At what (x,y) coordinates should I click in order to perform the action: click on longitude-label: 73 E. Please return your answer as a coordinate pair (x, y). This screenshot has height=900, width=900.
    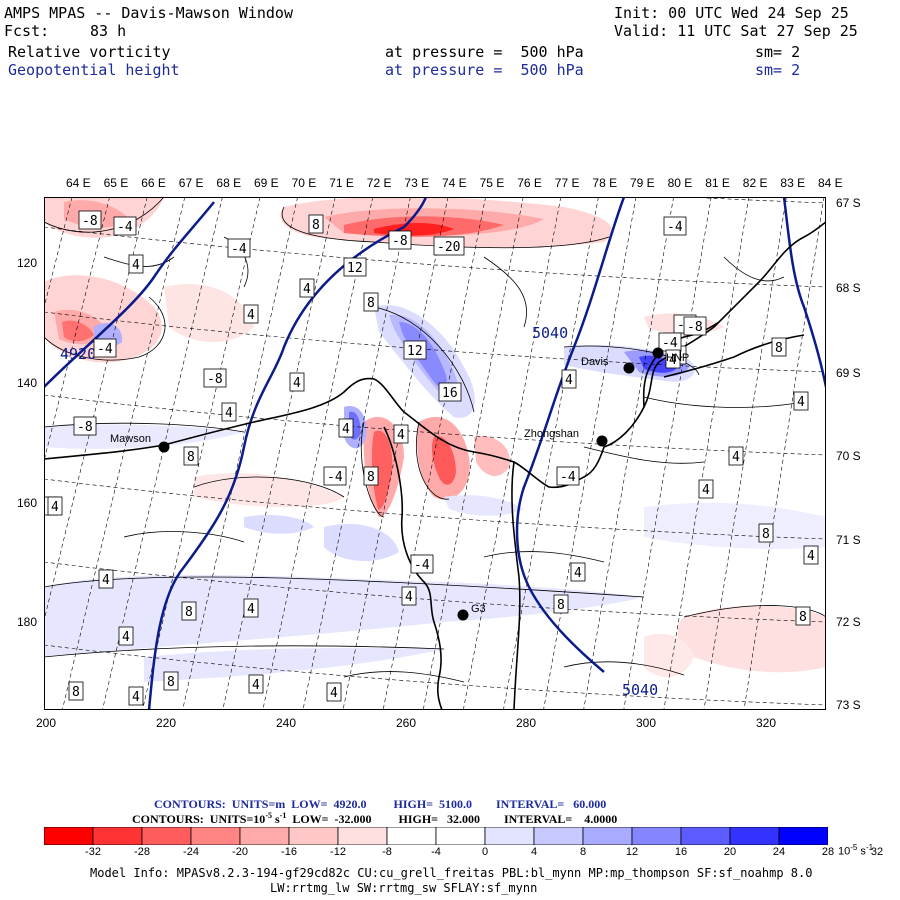
    Looking at the image, I should click on (417, 183).